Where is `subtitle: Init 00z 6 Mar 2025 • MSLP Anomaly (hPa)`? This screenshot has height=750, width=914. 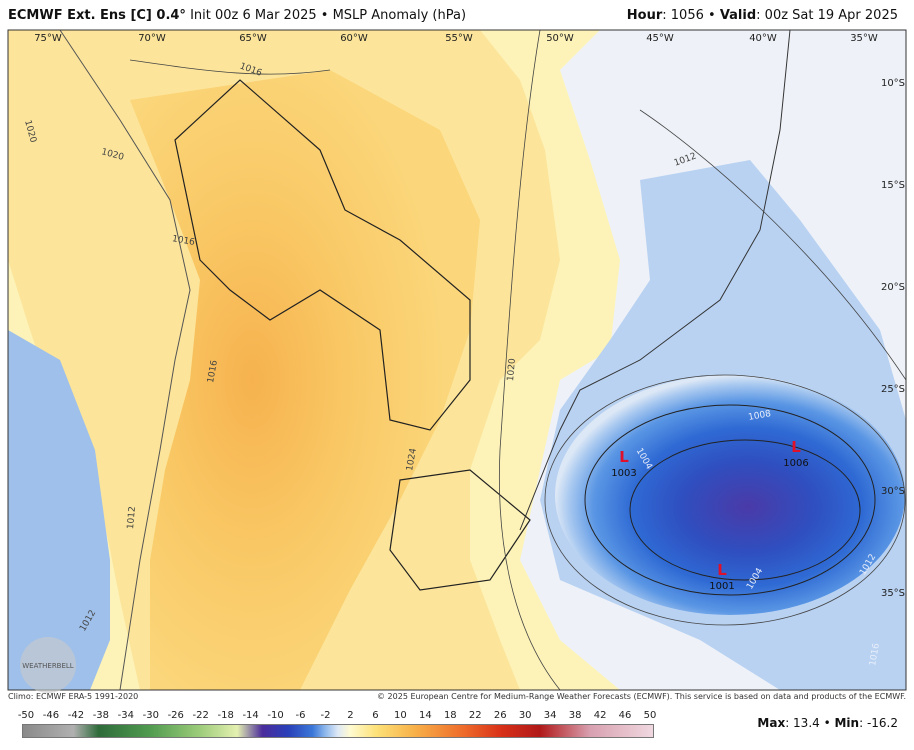
subtitle: Init 00z 6 Mar 2025 • MSLP Anomaly (hPa) is located at coordinates (328, 15).